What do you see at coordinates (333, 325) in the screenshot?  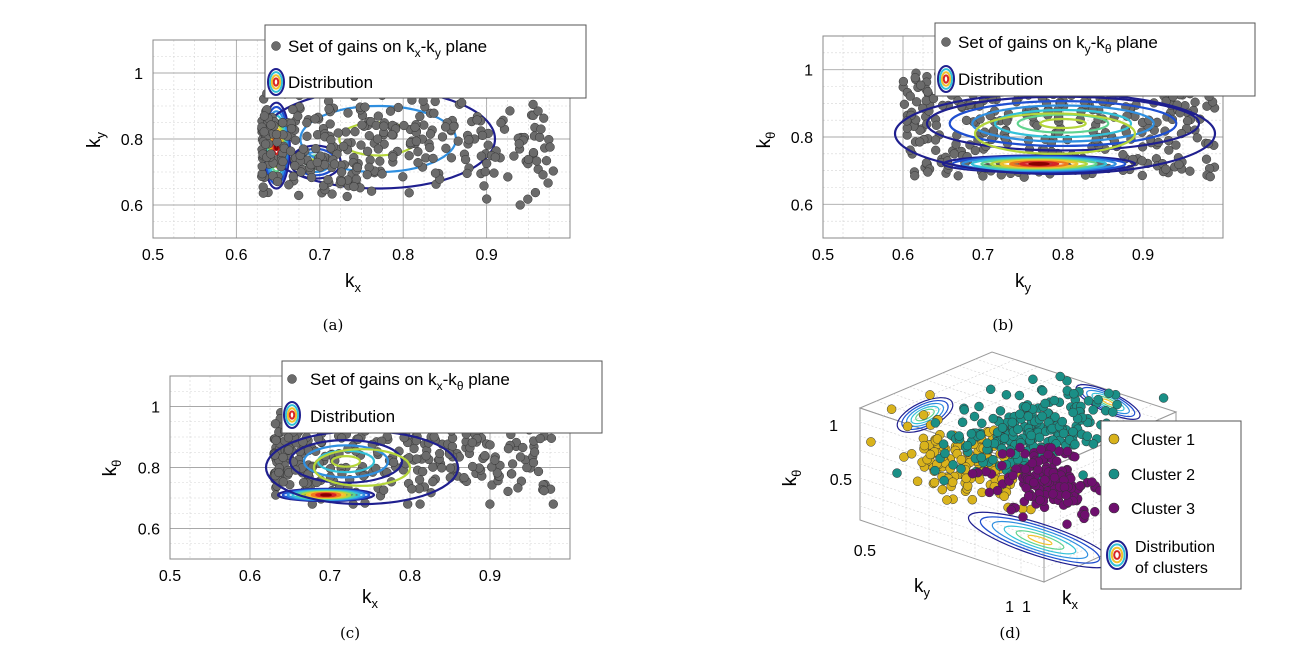 I see `panel-a-caption: (a)` at bounding box center [333, 325].